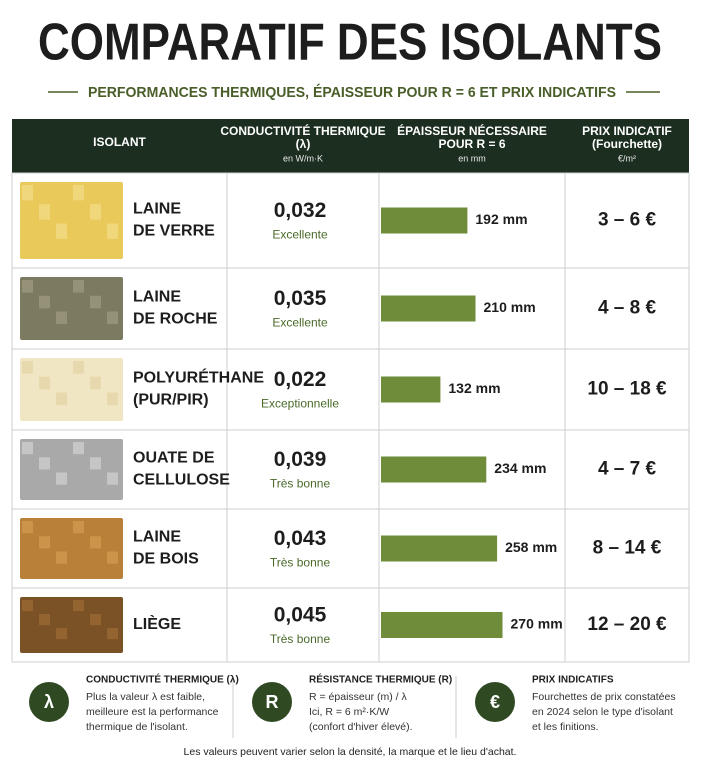 The height and width of the screenshot is (768, 701). Describe the element at coordinates (171, 400) in the screenshot. I see `material-name: (PUR/PIR)` at that location.